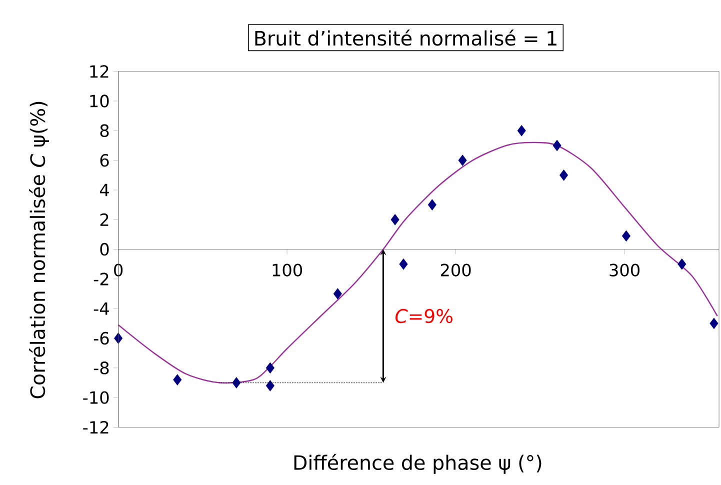  What do you see at coordinates (104, 249) in the screenshot?
I see `y-tick-label: 0` at bounding box center [104, 249].